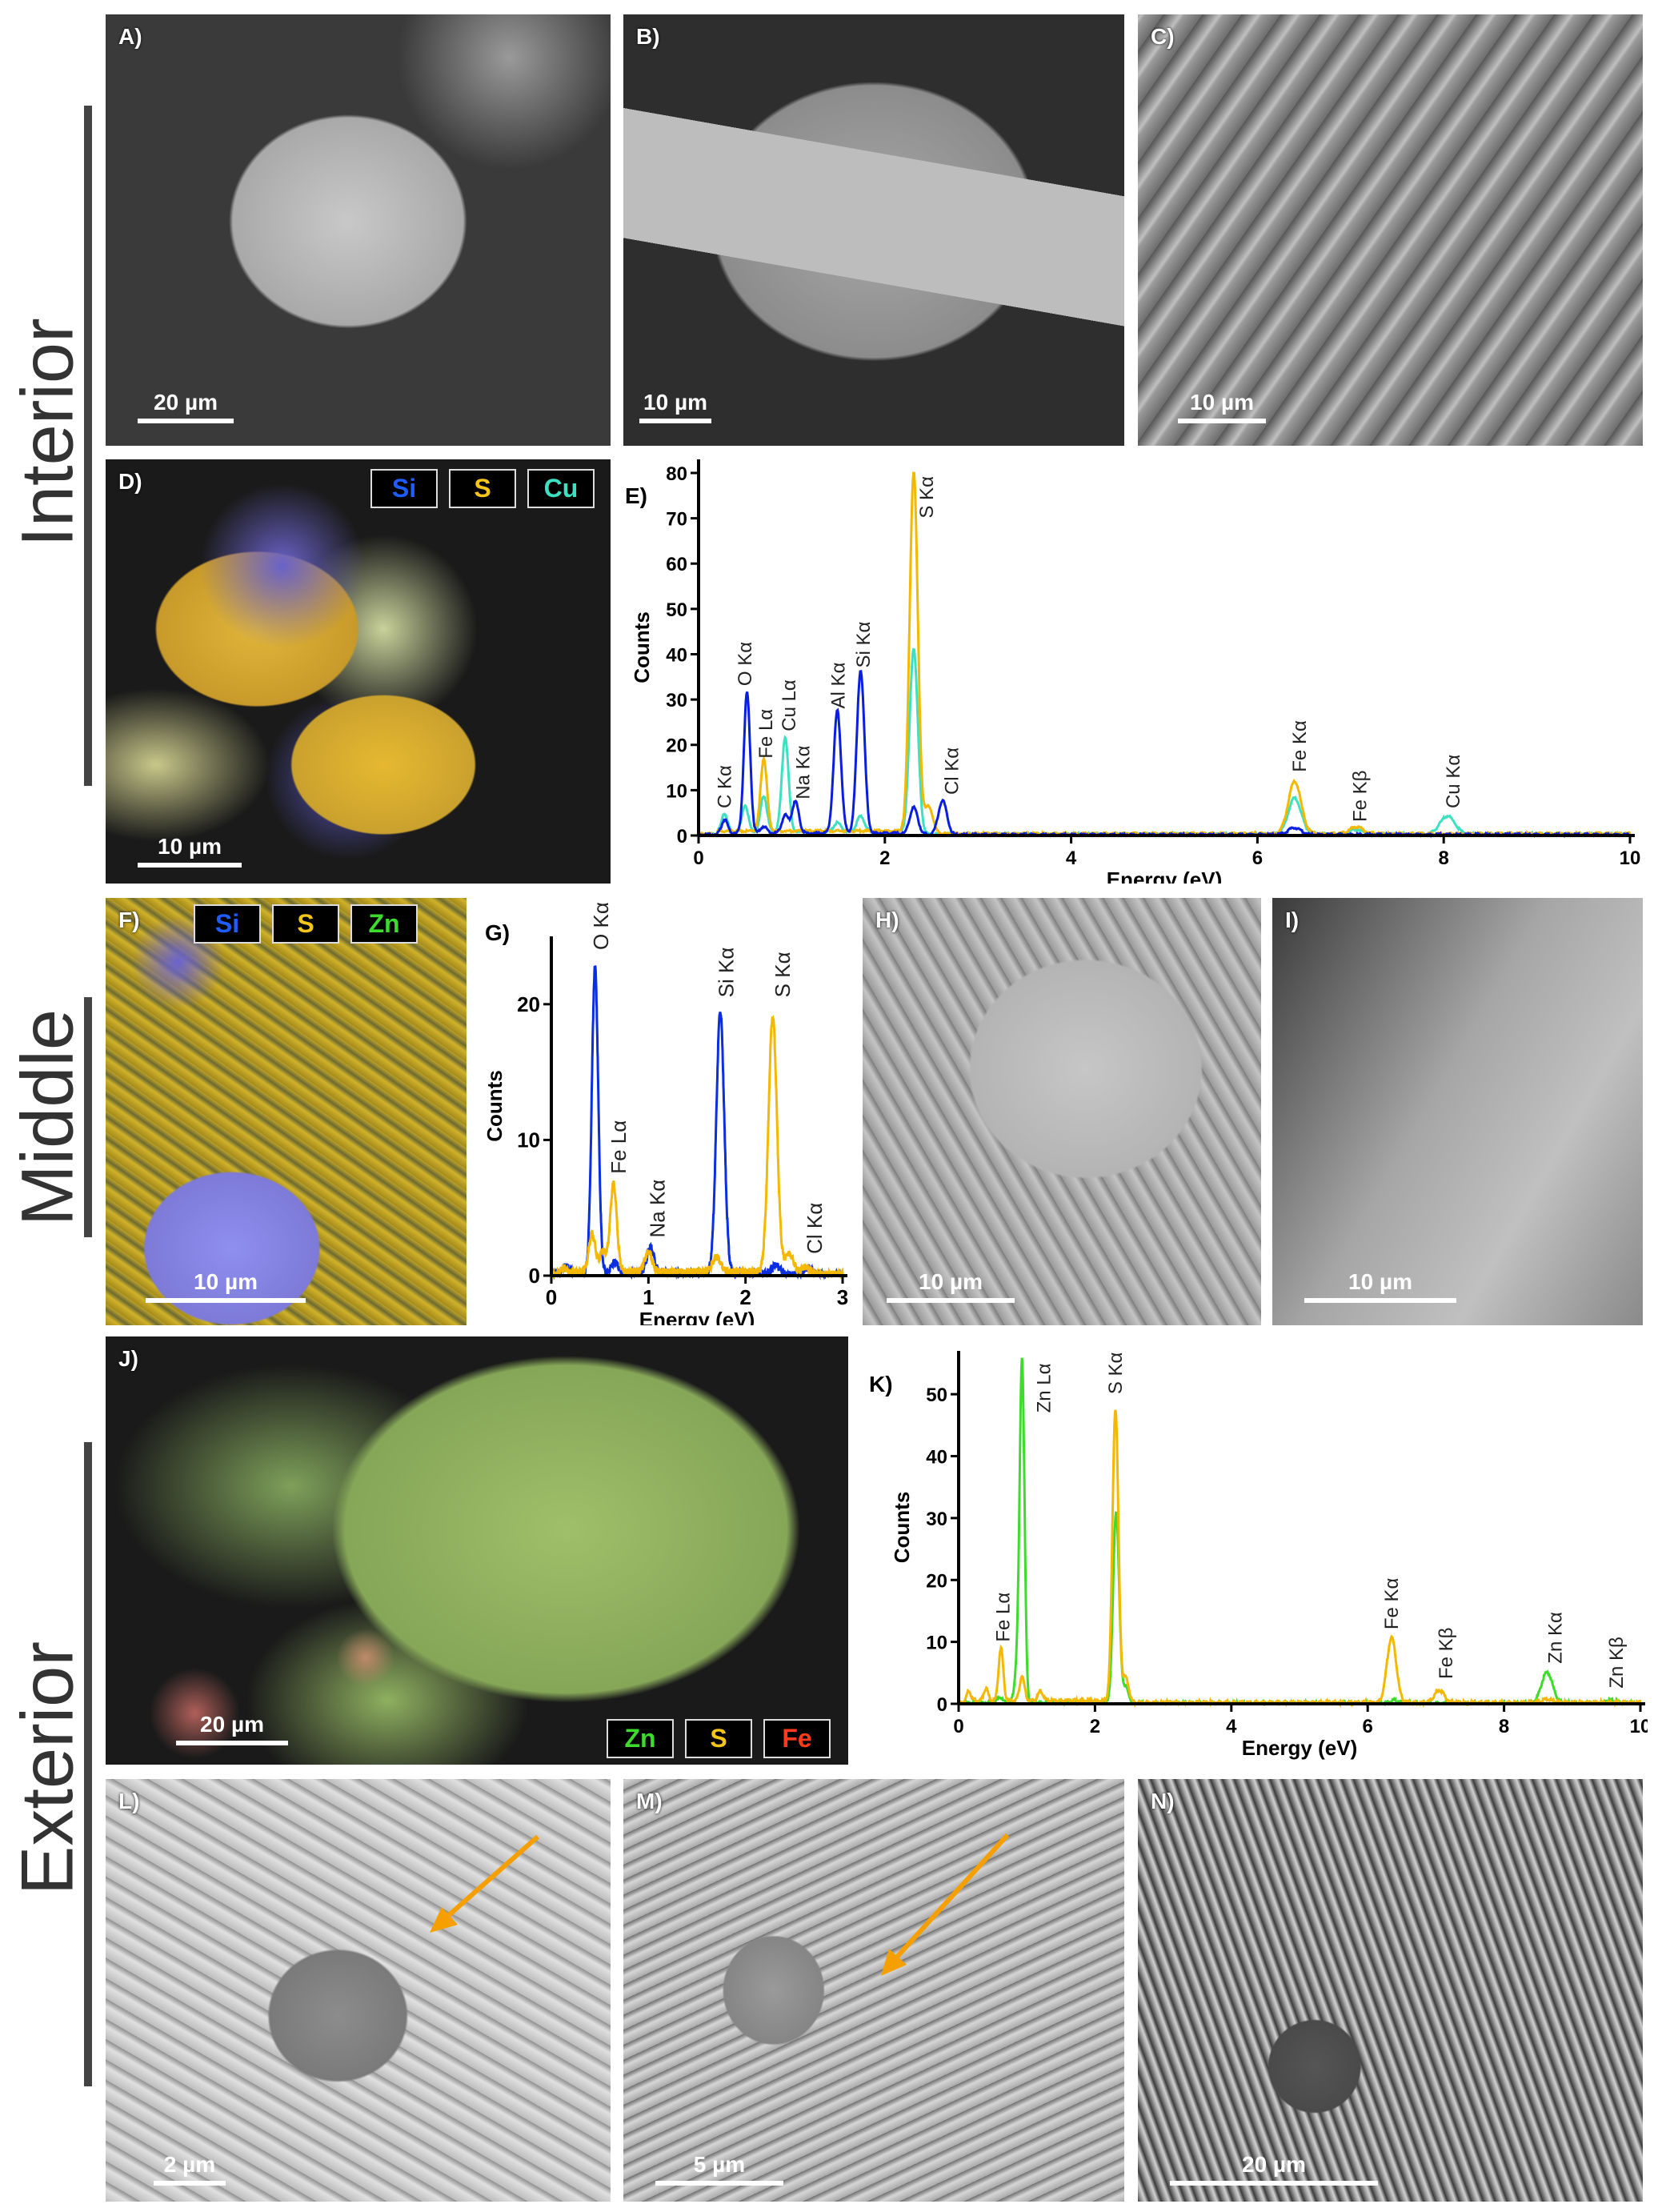 This screenshot has height=2212, width=1654. I want to click on panel-label-h: H), so click(887, 920).